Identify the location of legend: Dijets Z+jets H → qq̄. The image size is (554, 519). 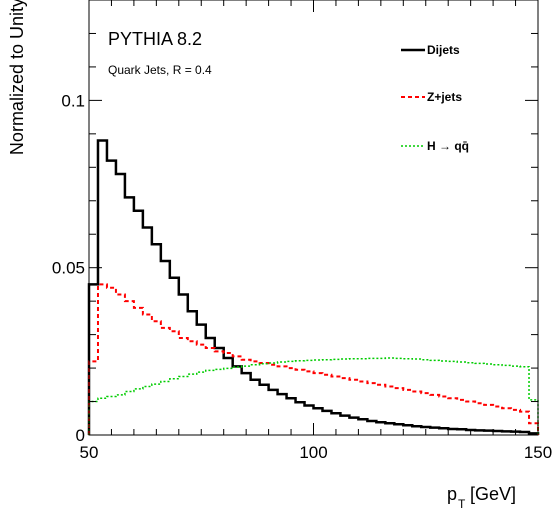
(435, 98).